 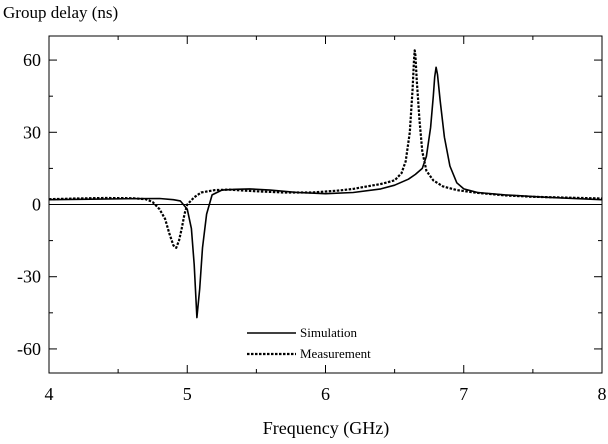 What do you see at coordinates (32, 132) in the screenshot?
I see `y-tick-label: 30` at bounding box center [32, 132].